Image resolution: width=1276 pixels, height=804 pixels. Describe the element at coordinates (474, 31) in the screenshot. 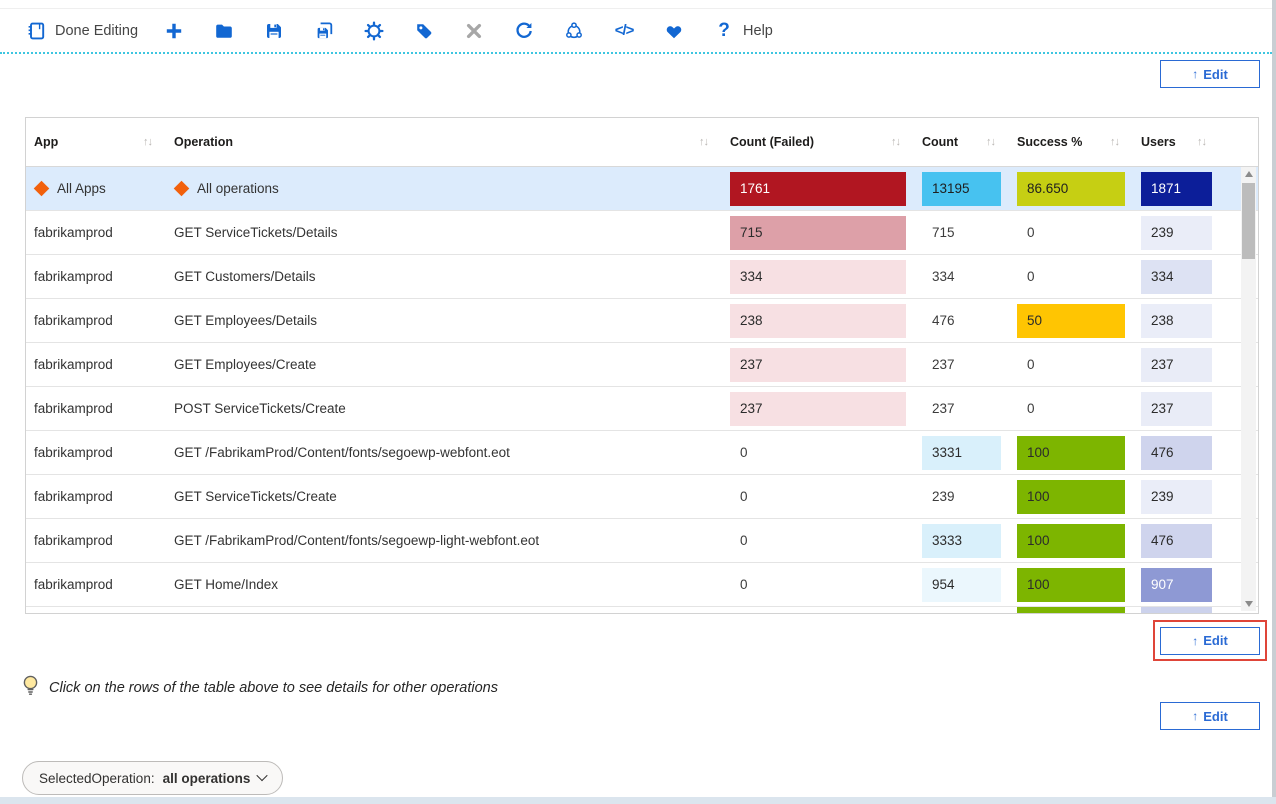

I see `close-button` at that location.